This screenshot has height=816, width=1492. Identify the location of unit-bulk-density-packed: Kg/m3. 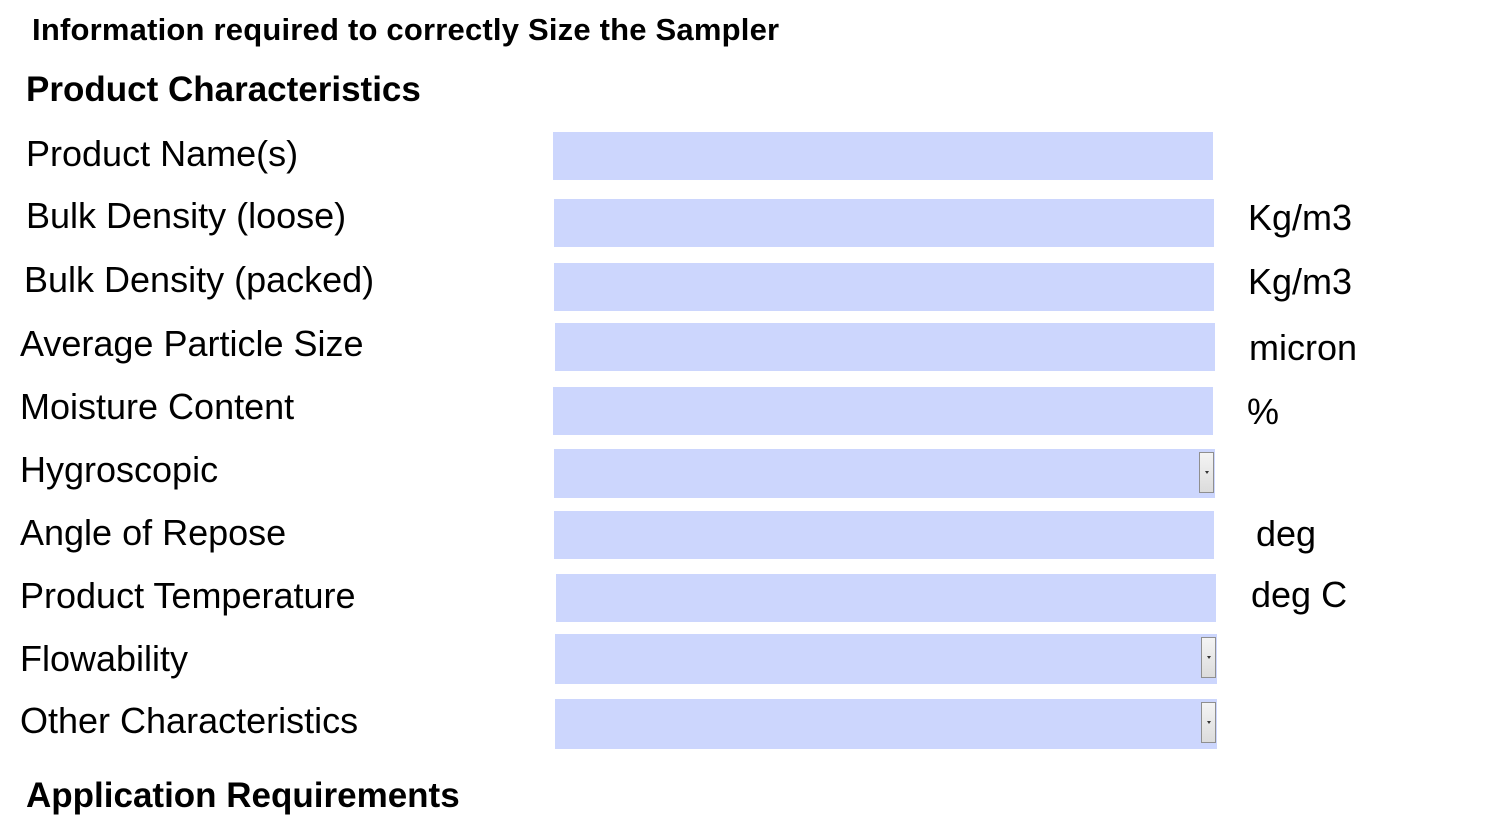
(1300, 281).